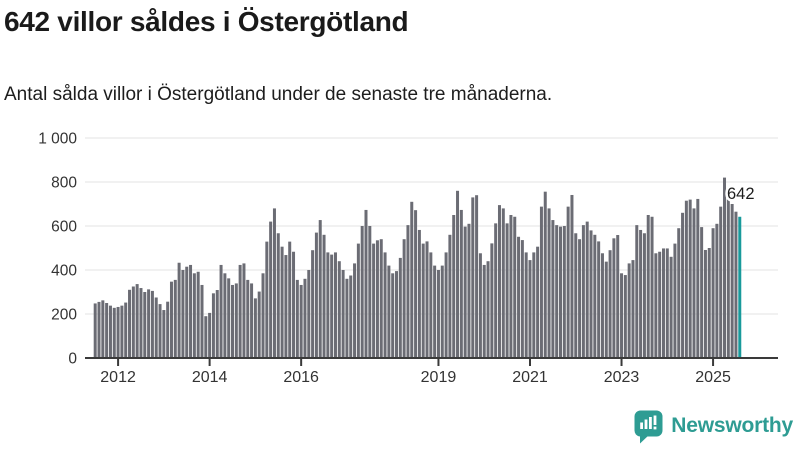 The width and height of the screenshot is (800, 450). What do you see at coordinates (118, 377) in the screenshot?
I see `x-tick-label: 2012` at bounding box center [118, 377].